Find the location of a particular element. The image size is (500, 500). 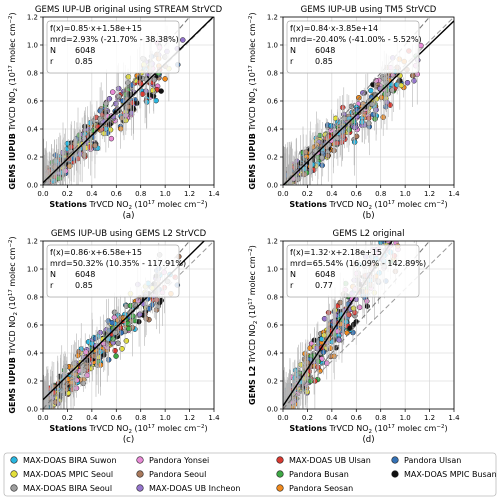

r-label: r is located at coordinates (52, 285).